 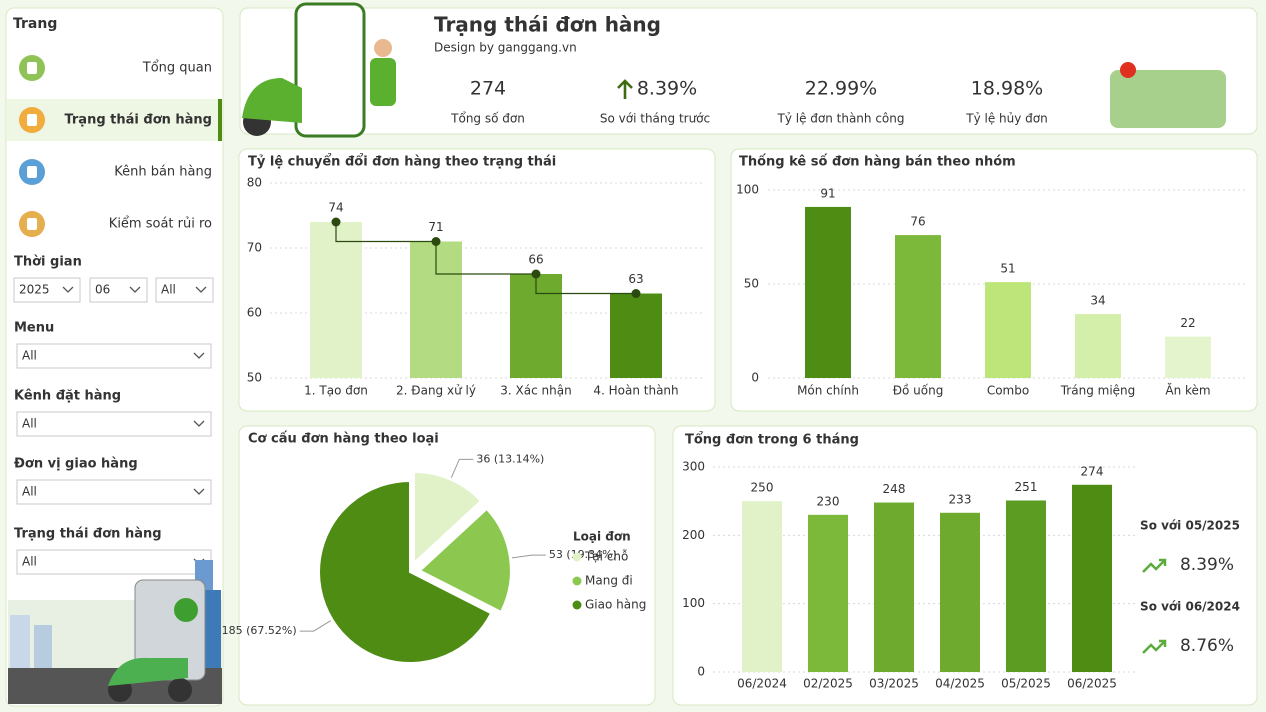 I want to click on comparison-label: So với 06/2024, so click(x=1190, y=607).